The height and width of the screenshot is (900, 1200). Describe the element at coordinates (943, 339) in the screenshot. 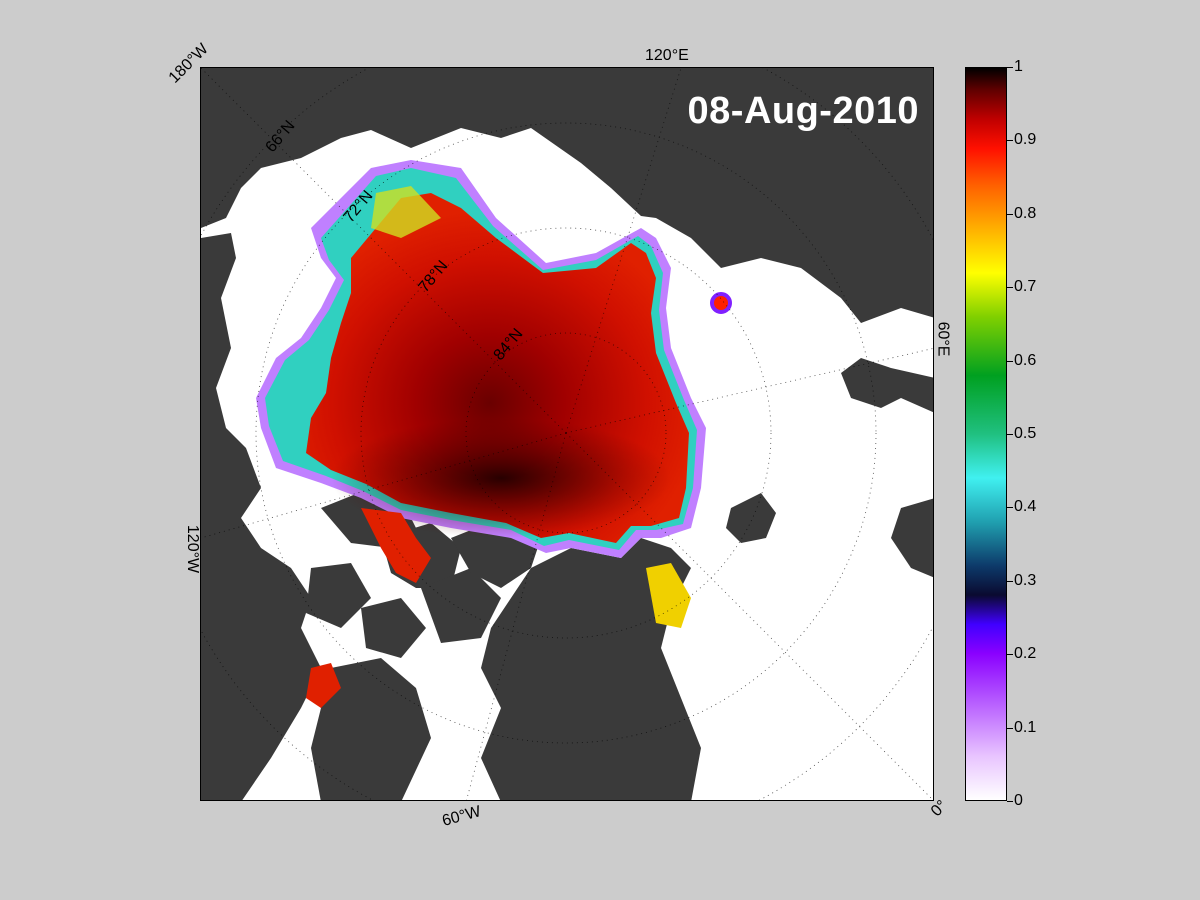

I see `lon-60e-label: 60°E` at that location.